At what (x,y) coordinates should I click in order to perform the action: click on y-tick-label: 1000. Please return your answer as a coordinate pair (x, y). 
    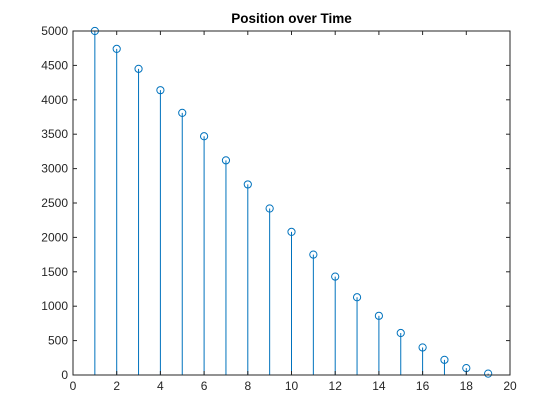
    Looking at the image, I should click on (54, 306).